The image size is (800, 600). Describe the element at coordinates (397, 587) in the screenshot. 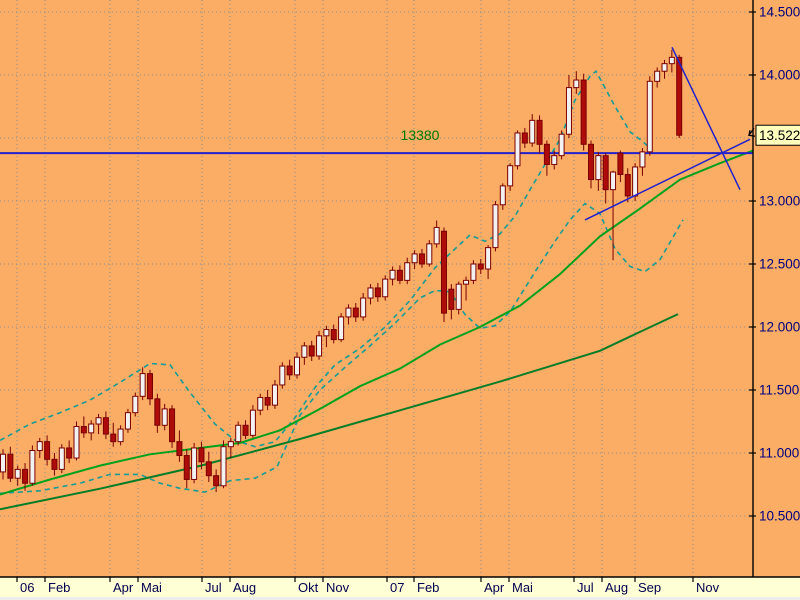

I see `time-tick-label: 07` at that location.